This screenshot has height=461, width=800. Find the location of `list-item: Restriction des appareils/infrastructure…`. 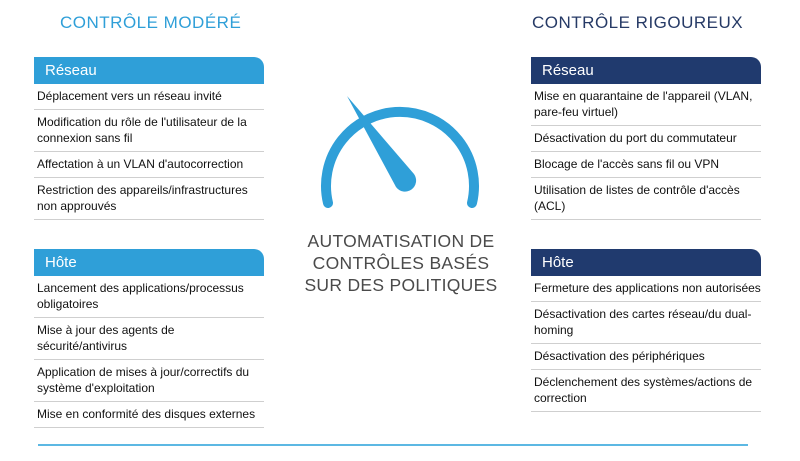

list-item: Restriction des appareils/infrastructure… is located at coordinates (149, 199).